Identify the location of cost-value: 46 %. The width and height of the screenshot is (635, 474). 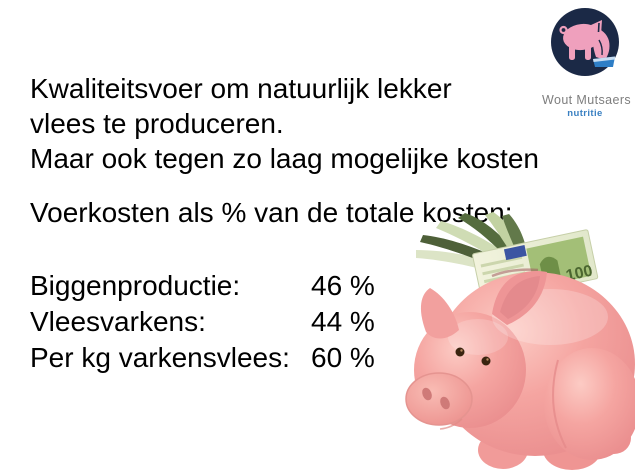
(343, 285).